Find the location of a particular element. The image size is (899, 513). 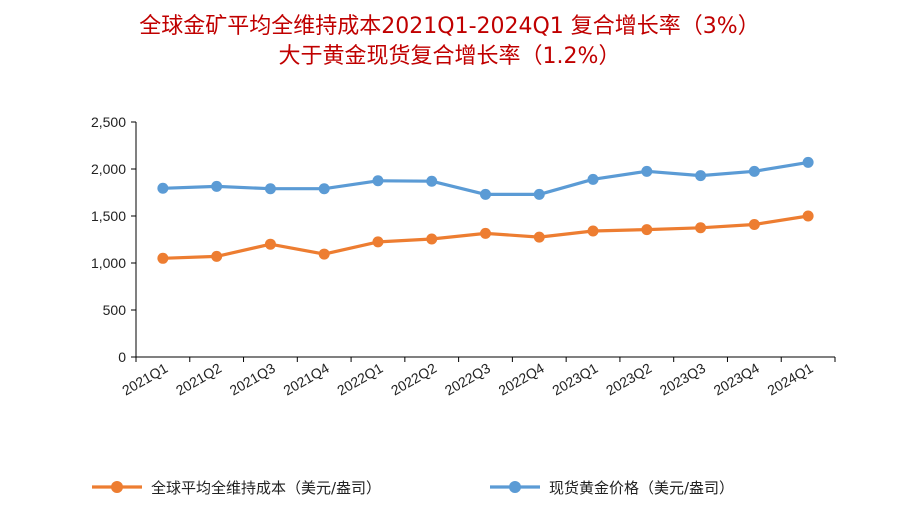

x-tick-label: 2021Q4 is located at coordinates (306, 379).